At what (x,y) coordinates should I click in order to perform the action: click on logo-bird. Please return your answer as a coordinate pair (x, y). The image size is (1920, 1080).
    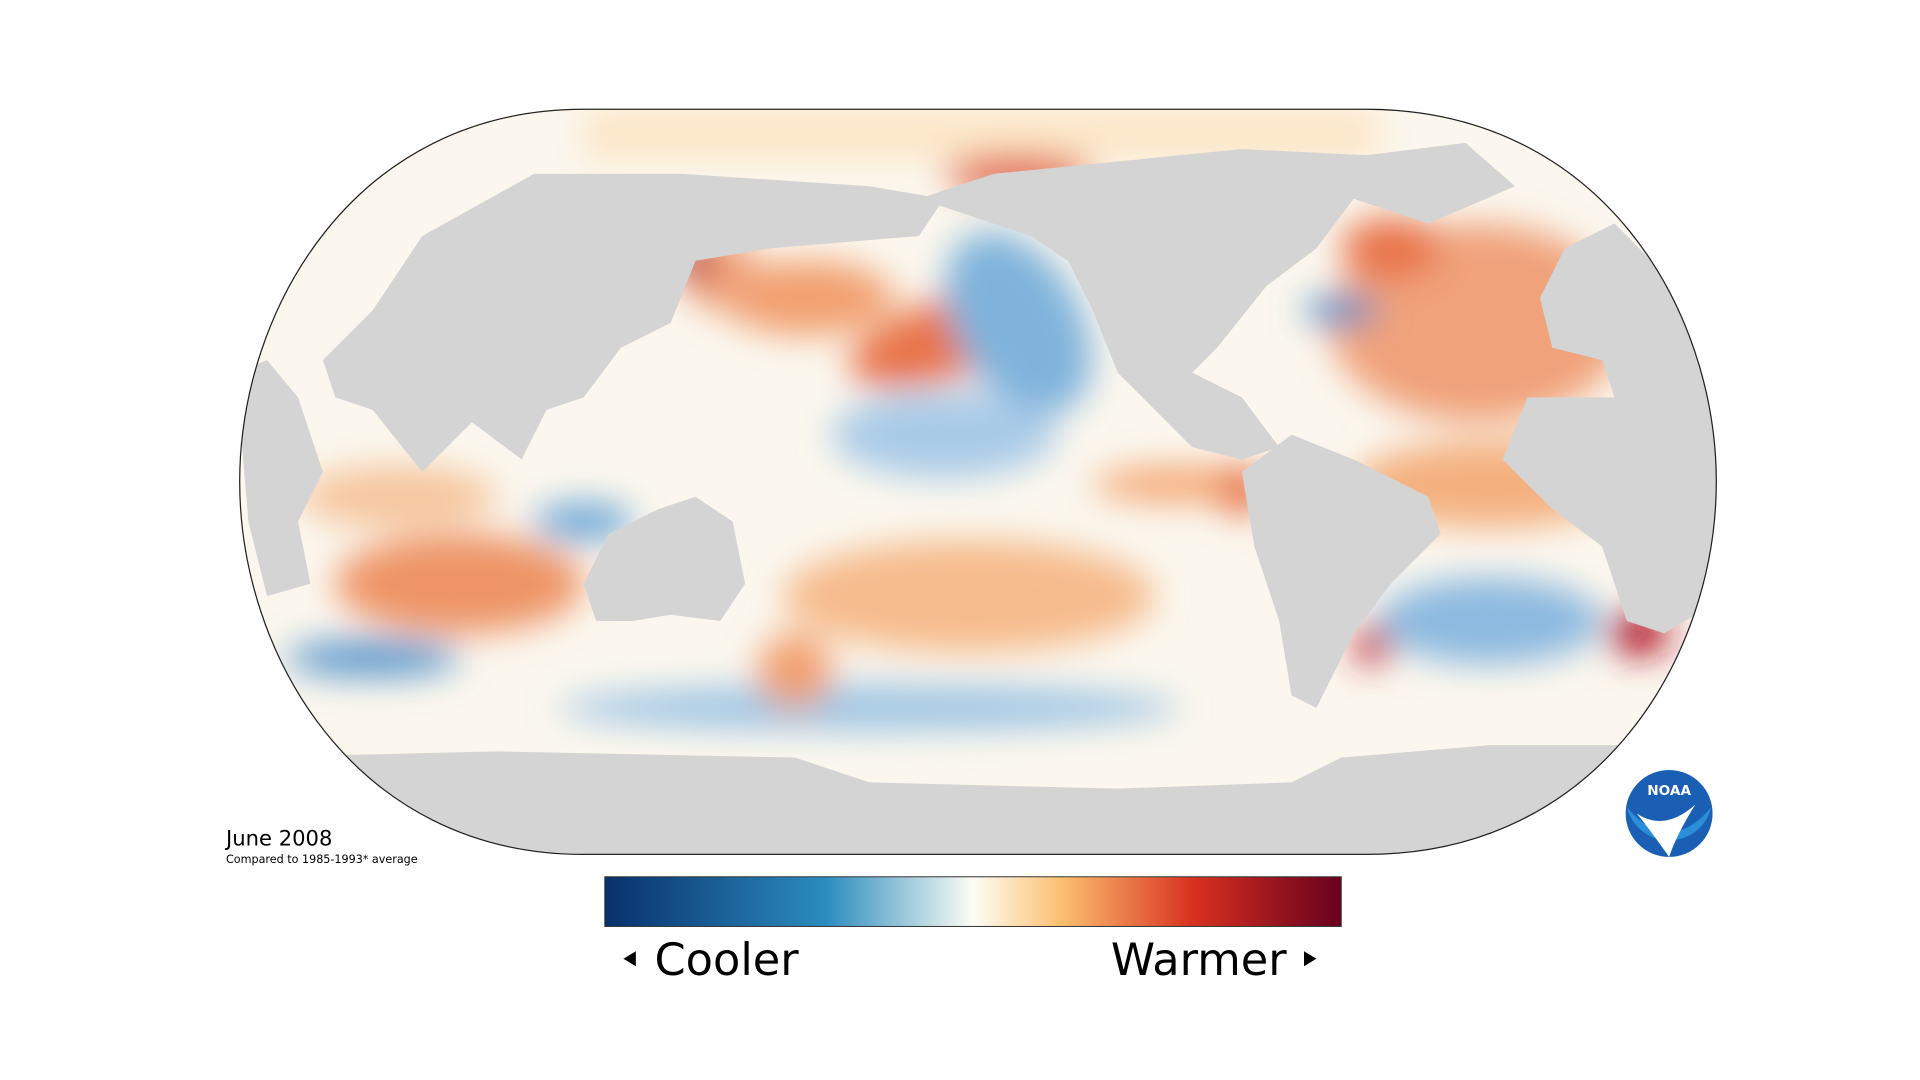
    Looking at the image, I should click on (1666, 830).